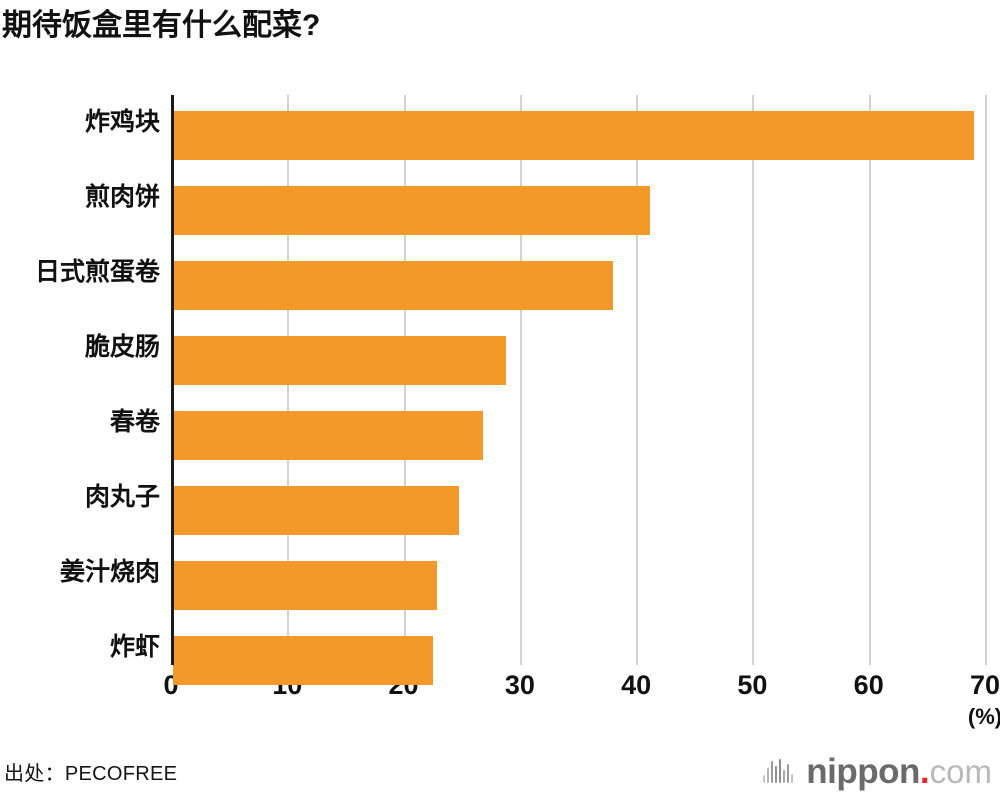 The height and width of the screenshot is (796, 1000). I want to click on x-tick-60: 60, so click(868, 685).